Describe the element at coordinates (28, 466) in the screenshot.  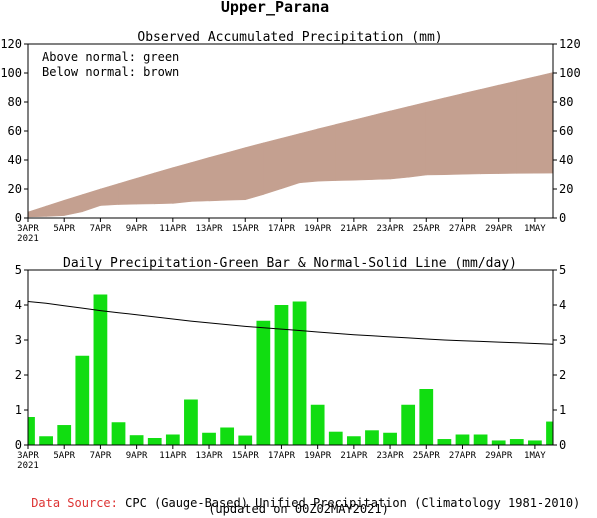
I see `daily-x-year-label: 2021` at that location.